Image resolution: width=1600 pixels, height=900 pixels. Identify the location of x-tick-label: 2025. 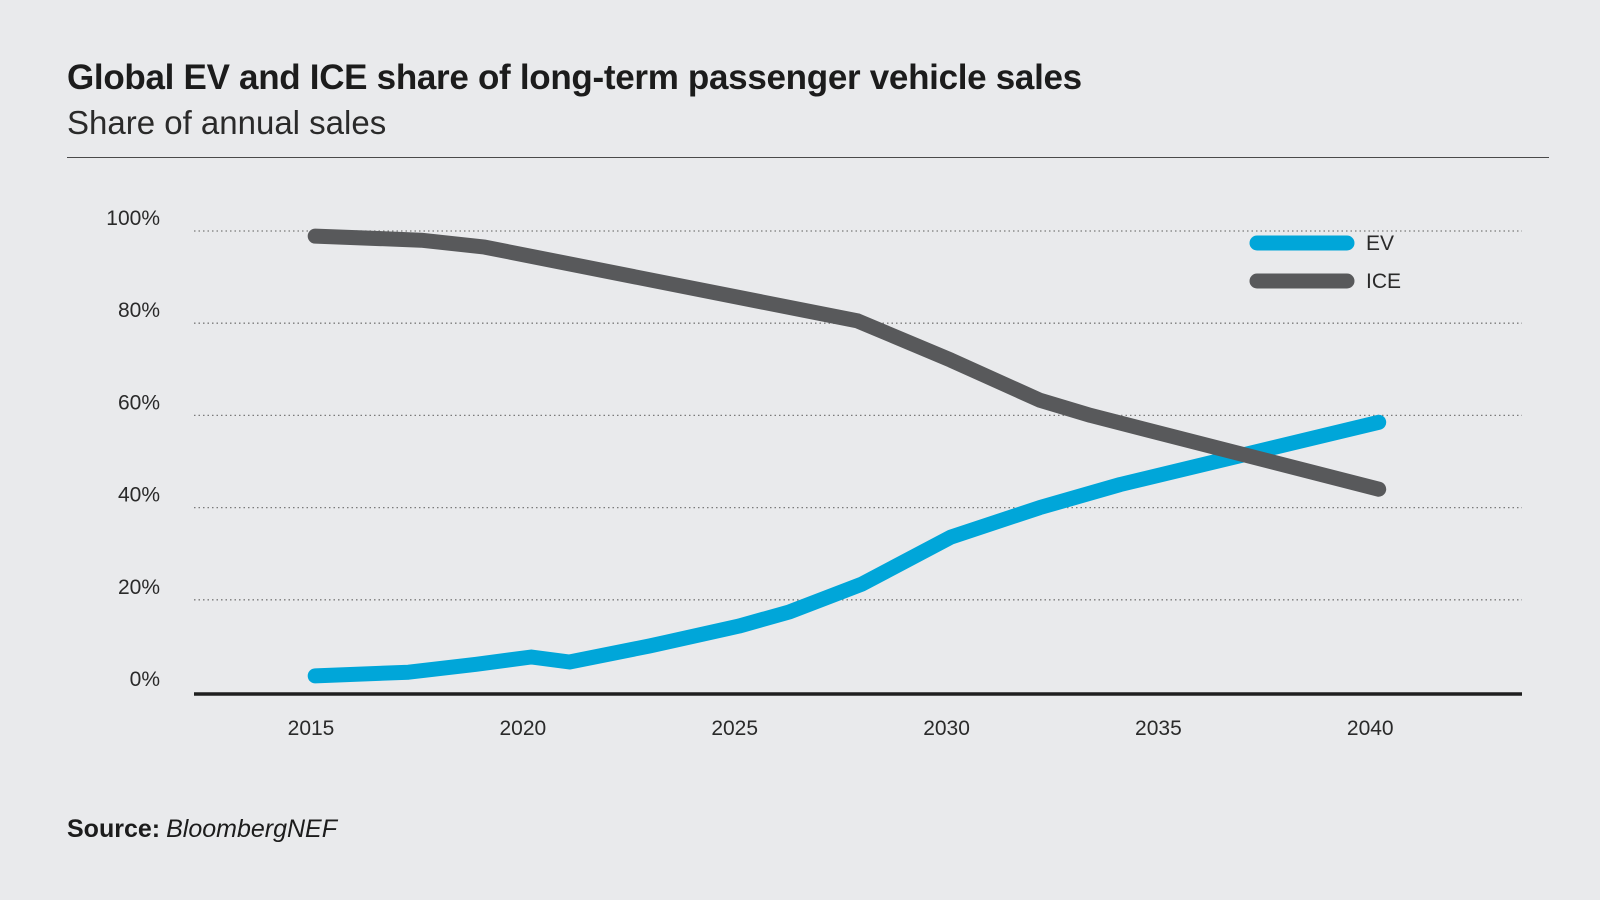
(734, 728).